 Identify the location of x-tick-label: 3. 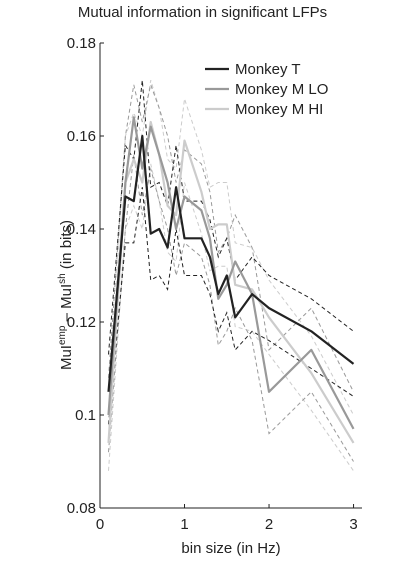
(353, 524).